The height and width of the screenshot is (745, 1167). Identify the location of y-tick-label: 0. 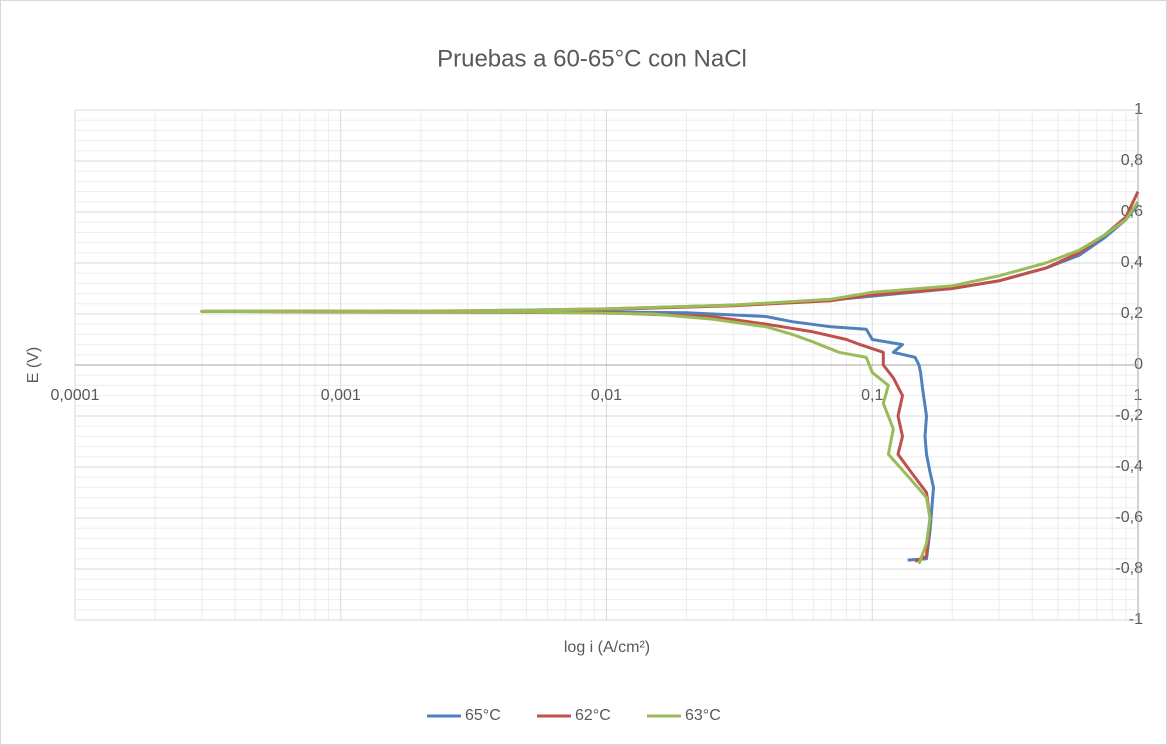
(1138, 364).